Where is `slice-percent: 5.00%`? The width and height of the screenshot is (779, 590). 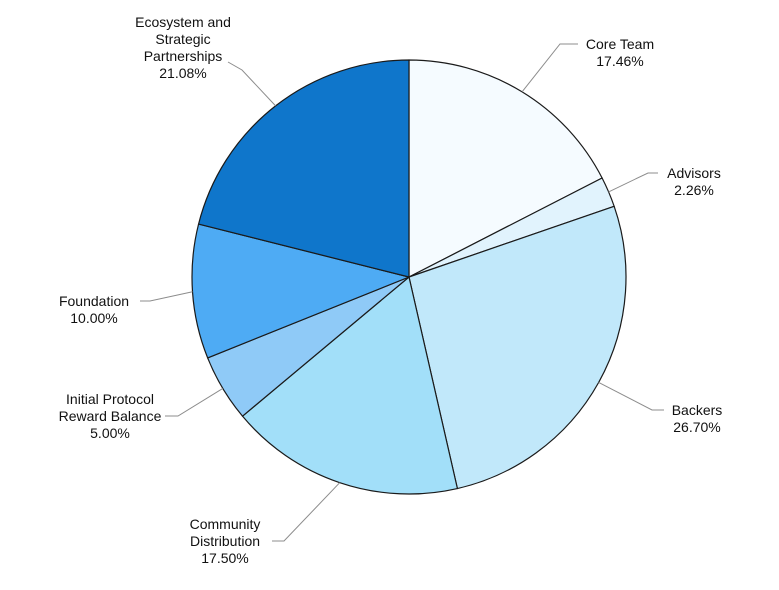
slice-percent: 5.00% is located at coordinates (110, 433).